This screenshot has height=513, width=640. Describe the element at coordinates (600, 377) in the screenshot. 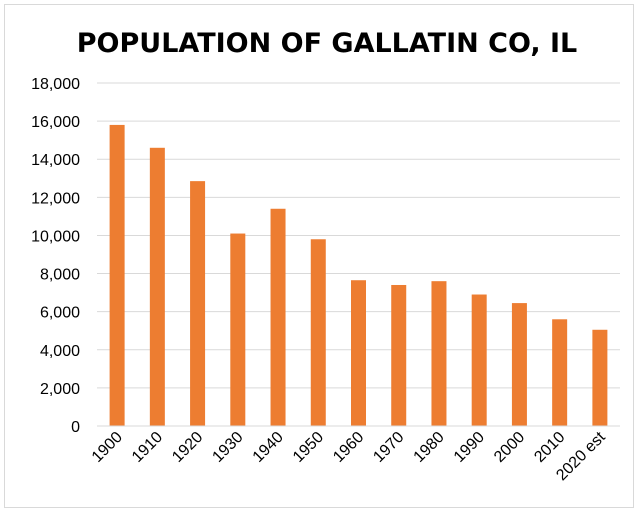

I see `bar-2020-est` at that location.